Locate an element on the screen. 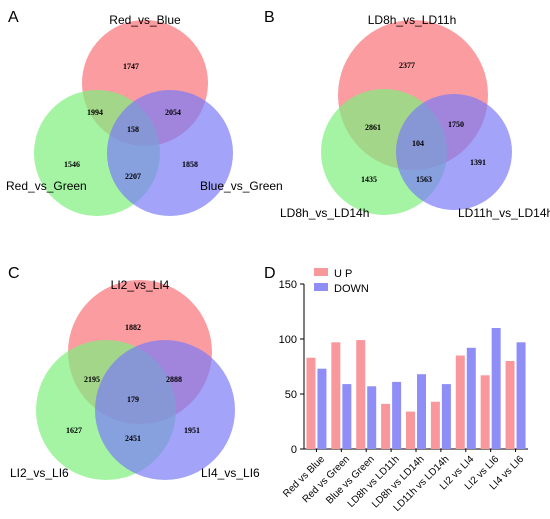 The width and height of the screenshot is (550, 519). venn-a-count-only1: 1747 is located at coordinates (131, 66).